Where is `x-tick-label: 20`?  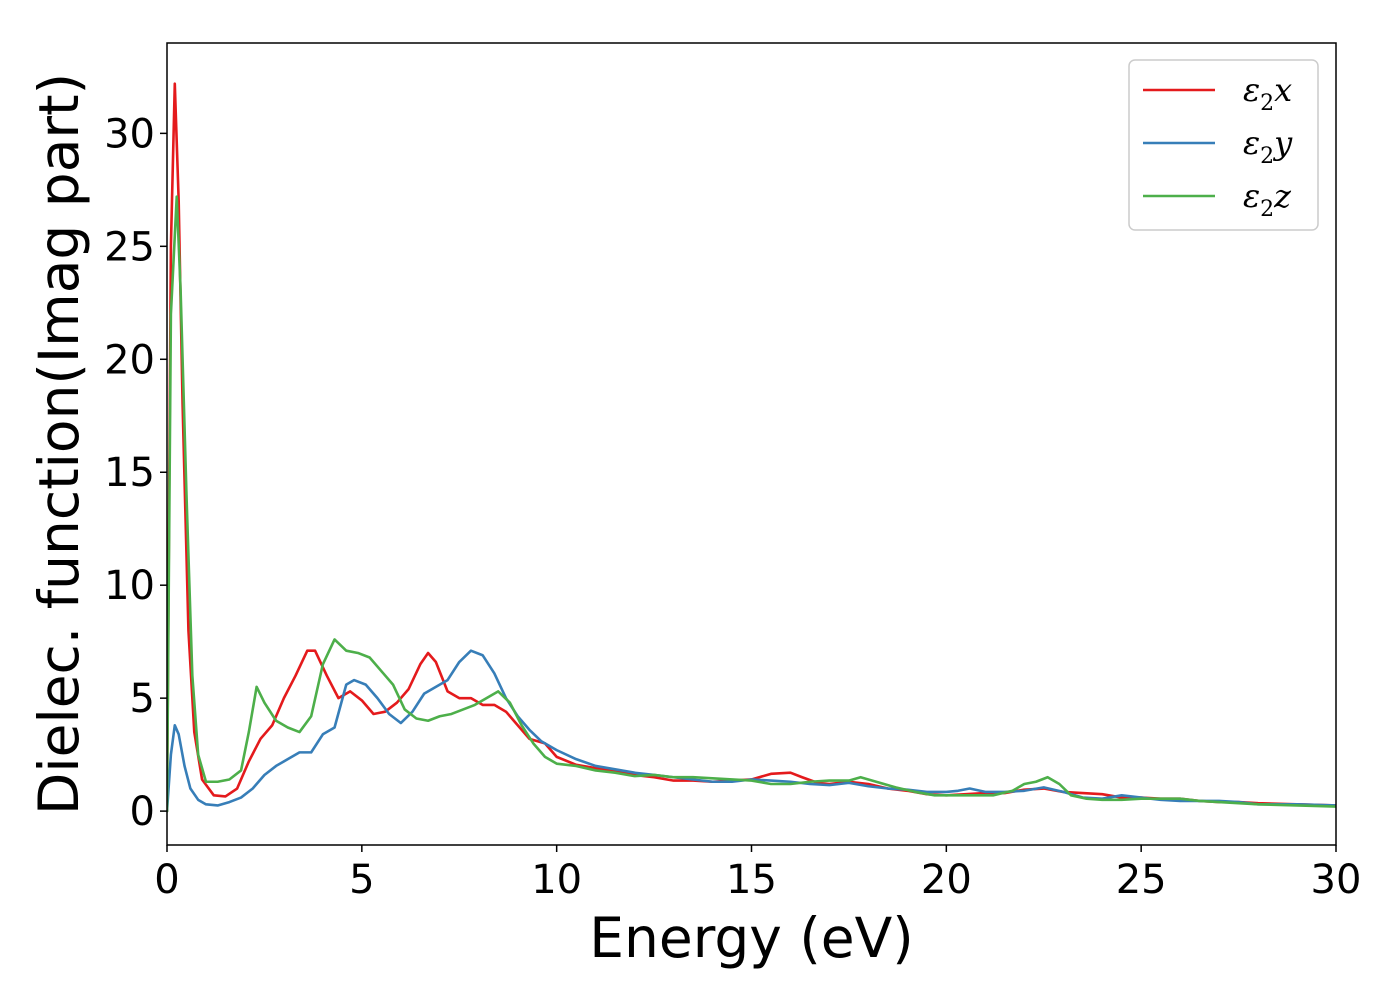 x-tick-label: 20 is located at coordinates (946, 880).